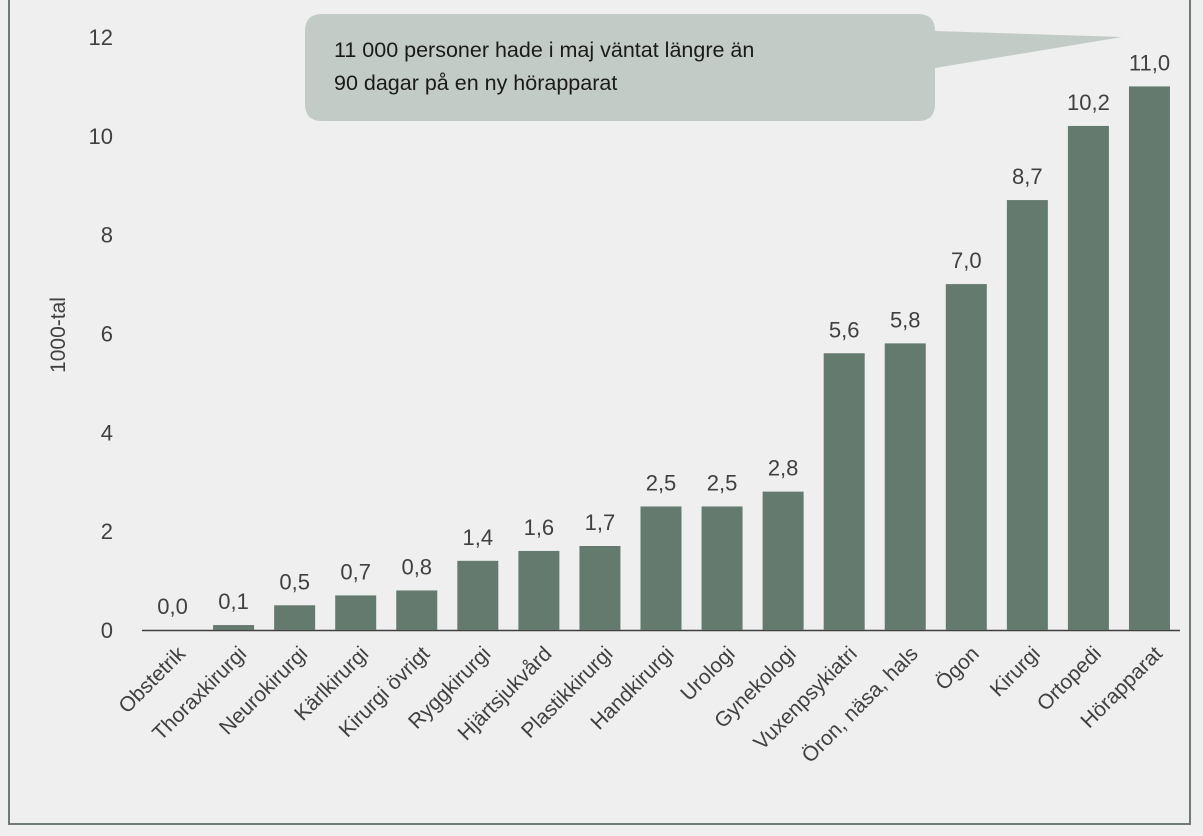 The image size is (1203, 836). I want to click on y-axis: 0 2 4 6 8 10 12, so click(101, 334).